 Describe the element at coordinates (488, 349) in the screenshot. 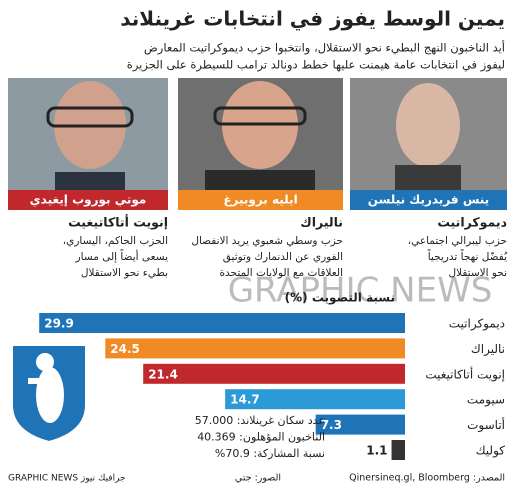

I see `category-label: ناليراك` at that location.